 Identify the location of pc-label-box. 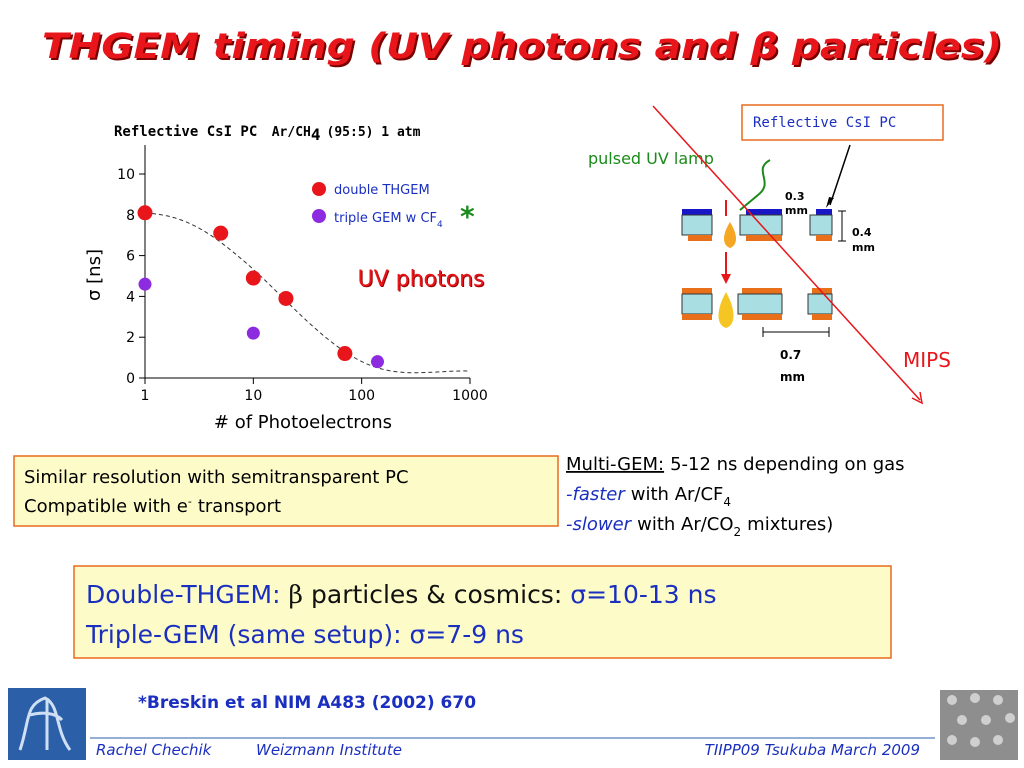
(842, 122).